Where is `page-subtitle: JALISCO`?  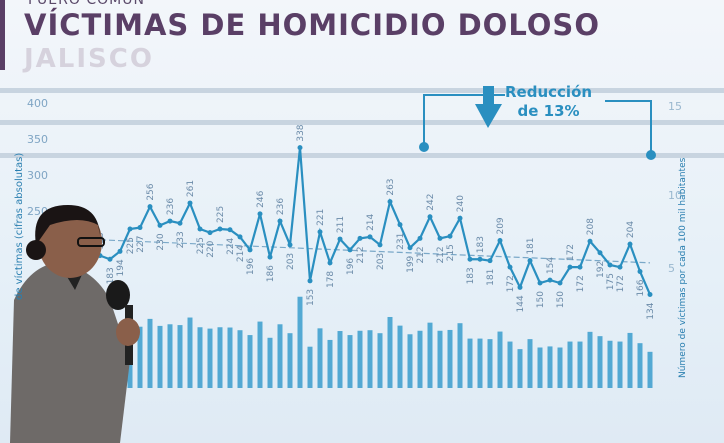 page-subtitle: JALISCO is located at coordinates (89, 59).